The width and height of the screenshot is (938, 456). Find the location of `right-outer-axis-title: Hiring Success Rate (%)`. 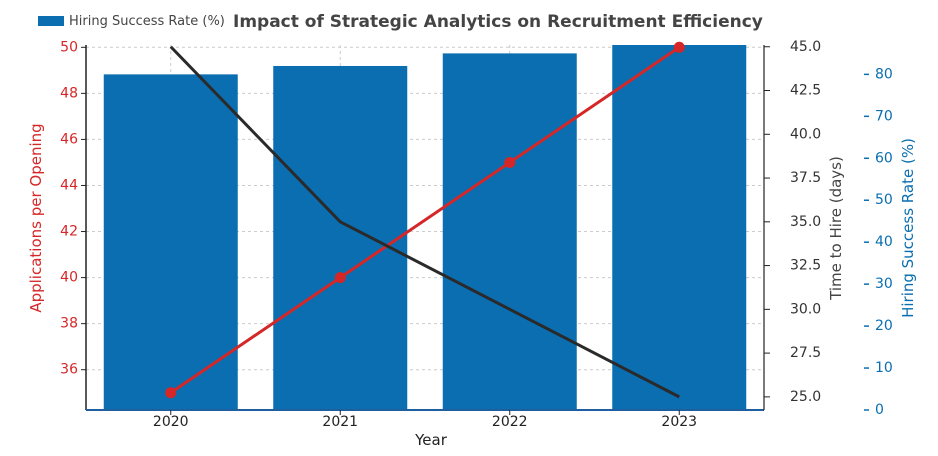

right-outer-axis-title: Hiring Success Rate (%) is located at coordinates (908, 228).